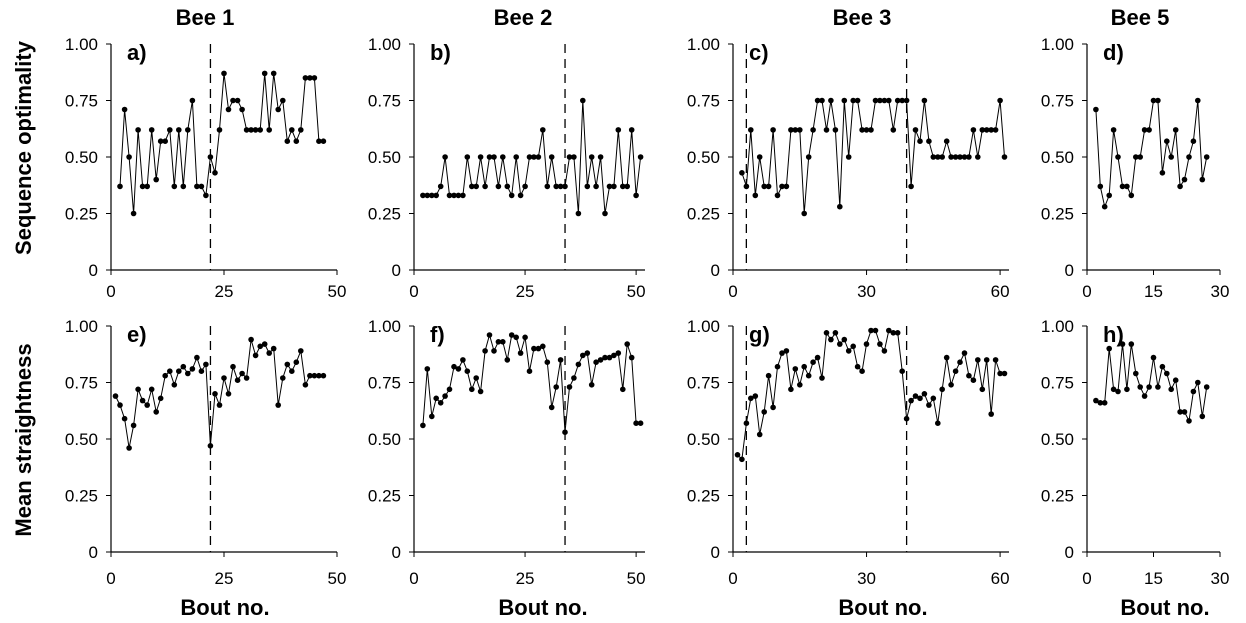 The height and width of the screenshot is (623, 1246). Describe the element at coordinates (337, 291) in the screenshot. I see `x-tick-label: 50` at that location.